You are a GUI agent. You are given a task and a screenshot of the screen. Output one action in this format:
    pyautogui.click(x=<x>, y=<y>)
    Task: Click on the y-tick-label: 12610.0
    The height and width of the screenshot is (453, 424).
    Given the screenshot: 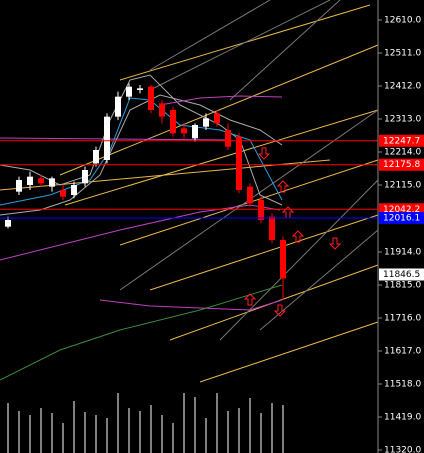 What is the action you would take?
    pyautogui.click(x=402, y=21)
    